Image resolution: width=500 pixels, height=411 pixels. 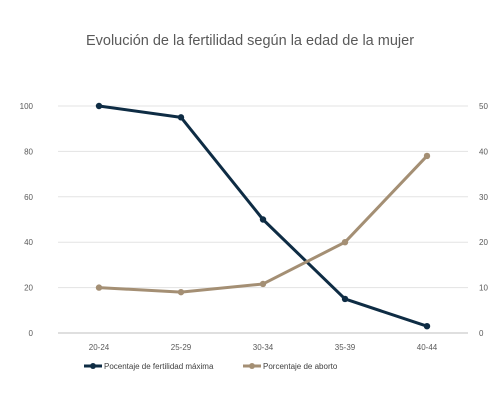 What do you see at coordinates (28, 197) in the screenshot?
I see `left-tick-label: 60` at bounding box center [28, 197].